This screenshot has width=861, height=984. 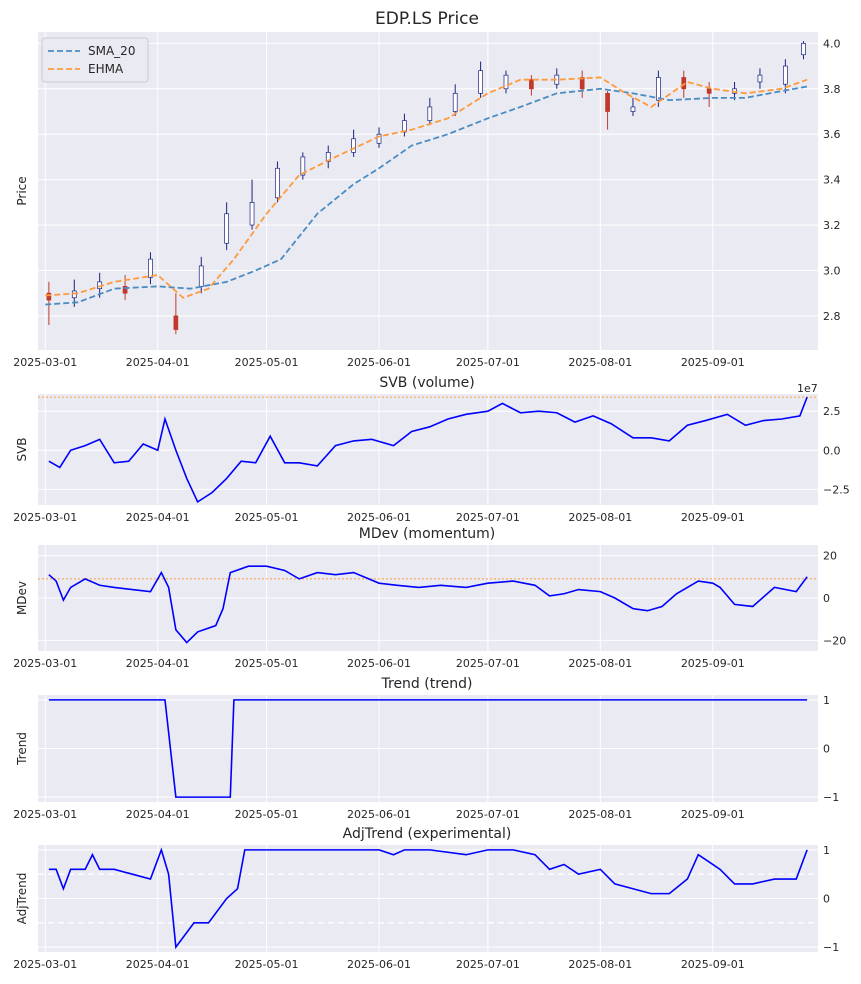 I want to click on trend-series-line, so click(x=428, y=748).